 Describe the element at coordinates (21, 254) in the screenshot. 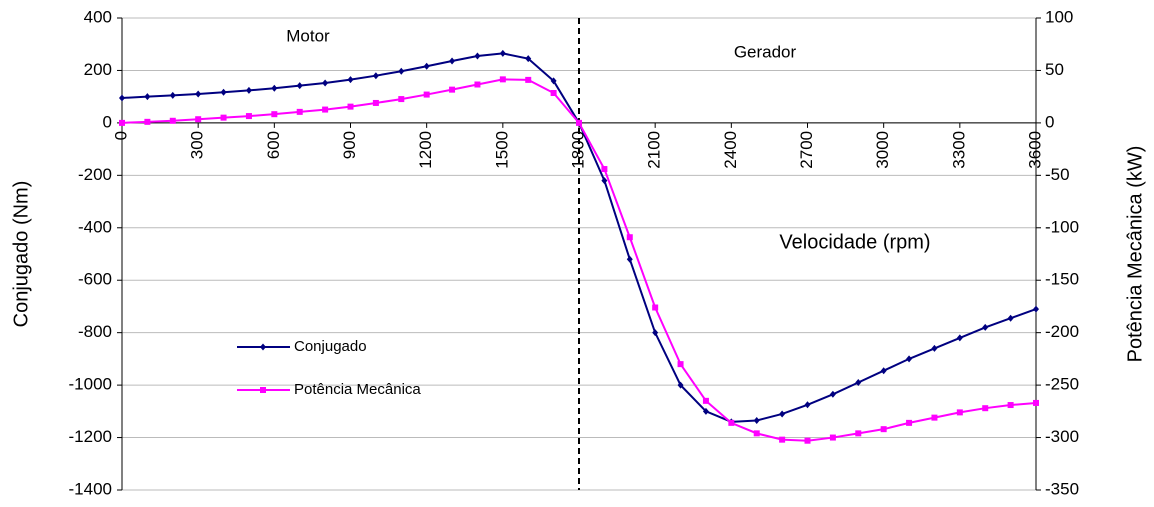

I see `y-axis-label: Conjugado (Nm)` at that location.